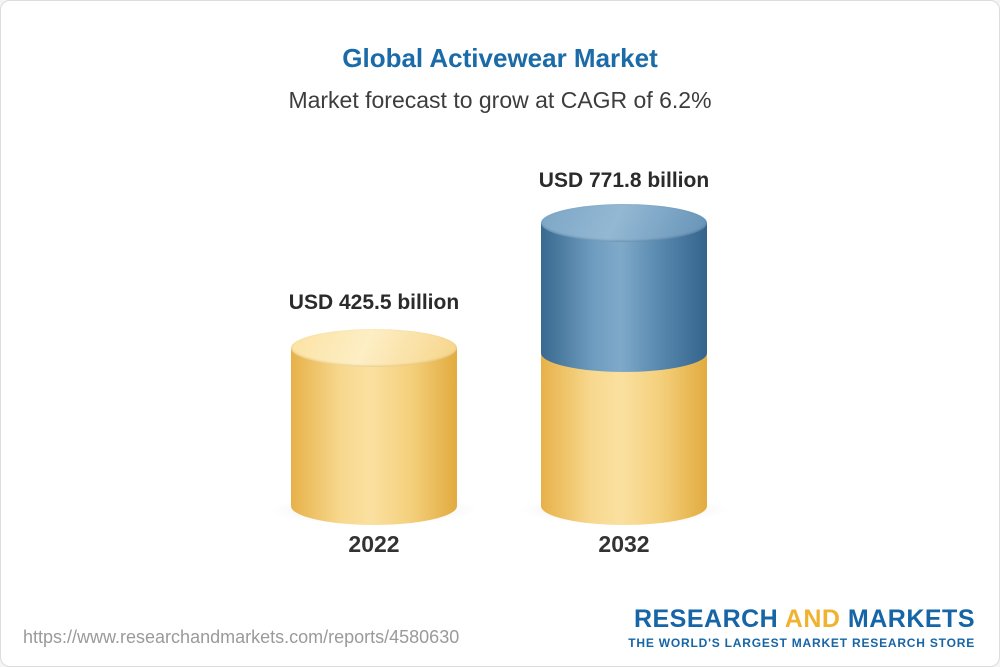  What do you see at coordinates (706, 618) in the screenshot?
I see `logo-word-research: RESEARCH` at bounding box center [706, 618].